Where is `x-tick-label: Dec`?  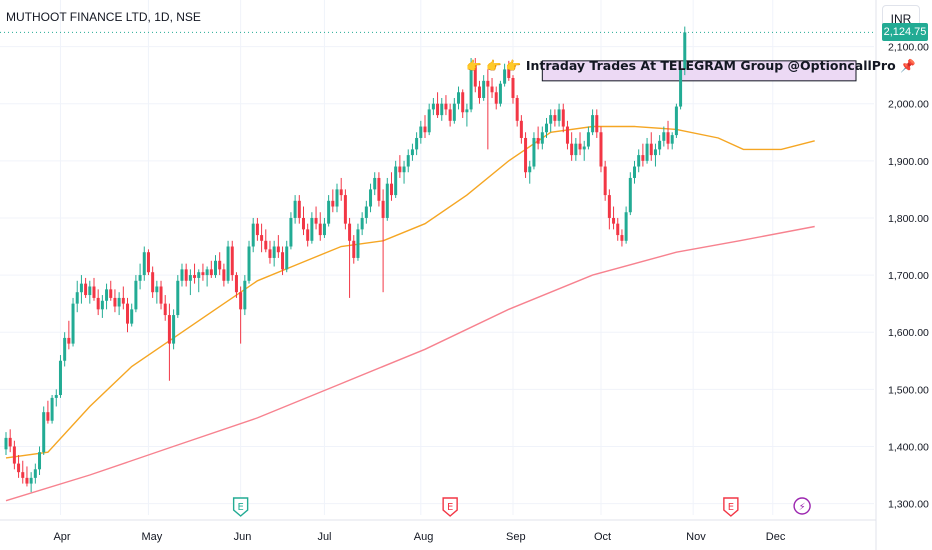 x-tick-label: Dec is located at coordinates (776, 537).